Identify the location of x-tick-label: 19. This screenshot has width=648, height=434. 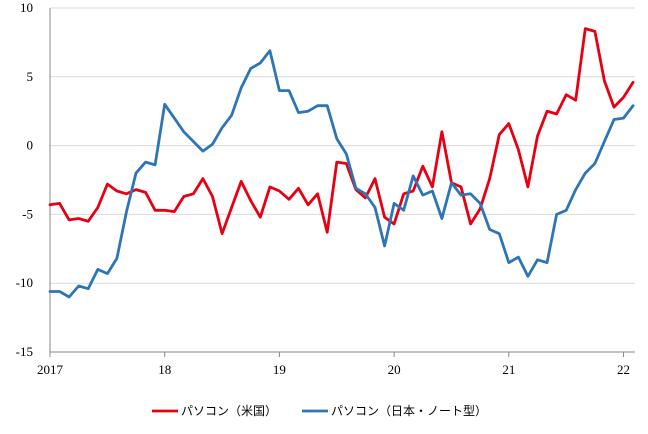
(279, 369).